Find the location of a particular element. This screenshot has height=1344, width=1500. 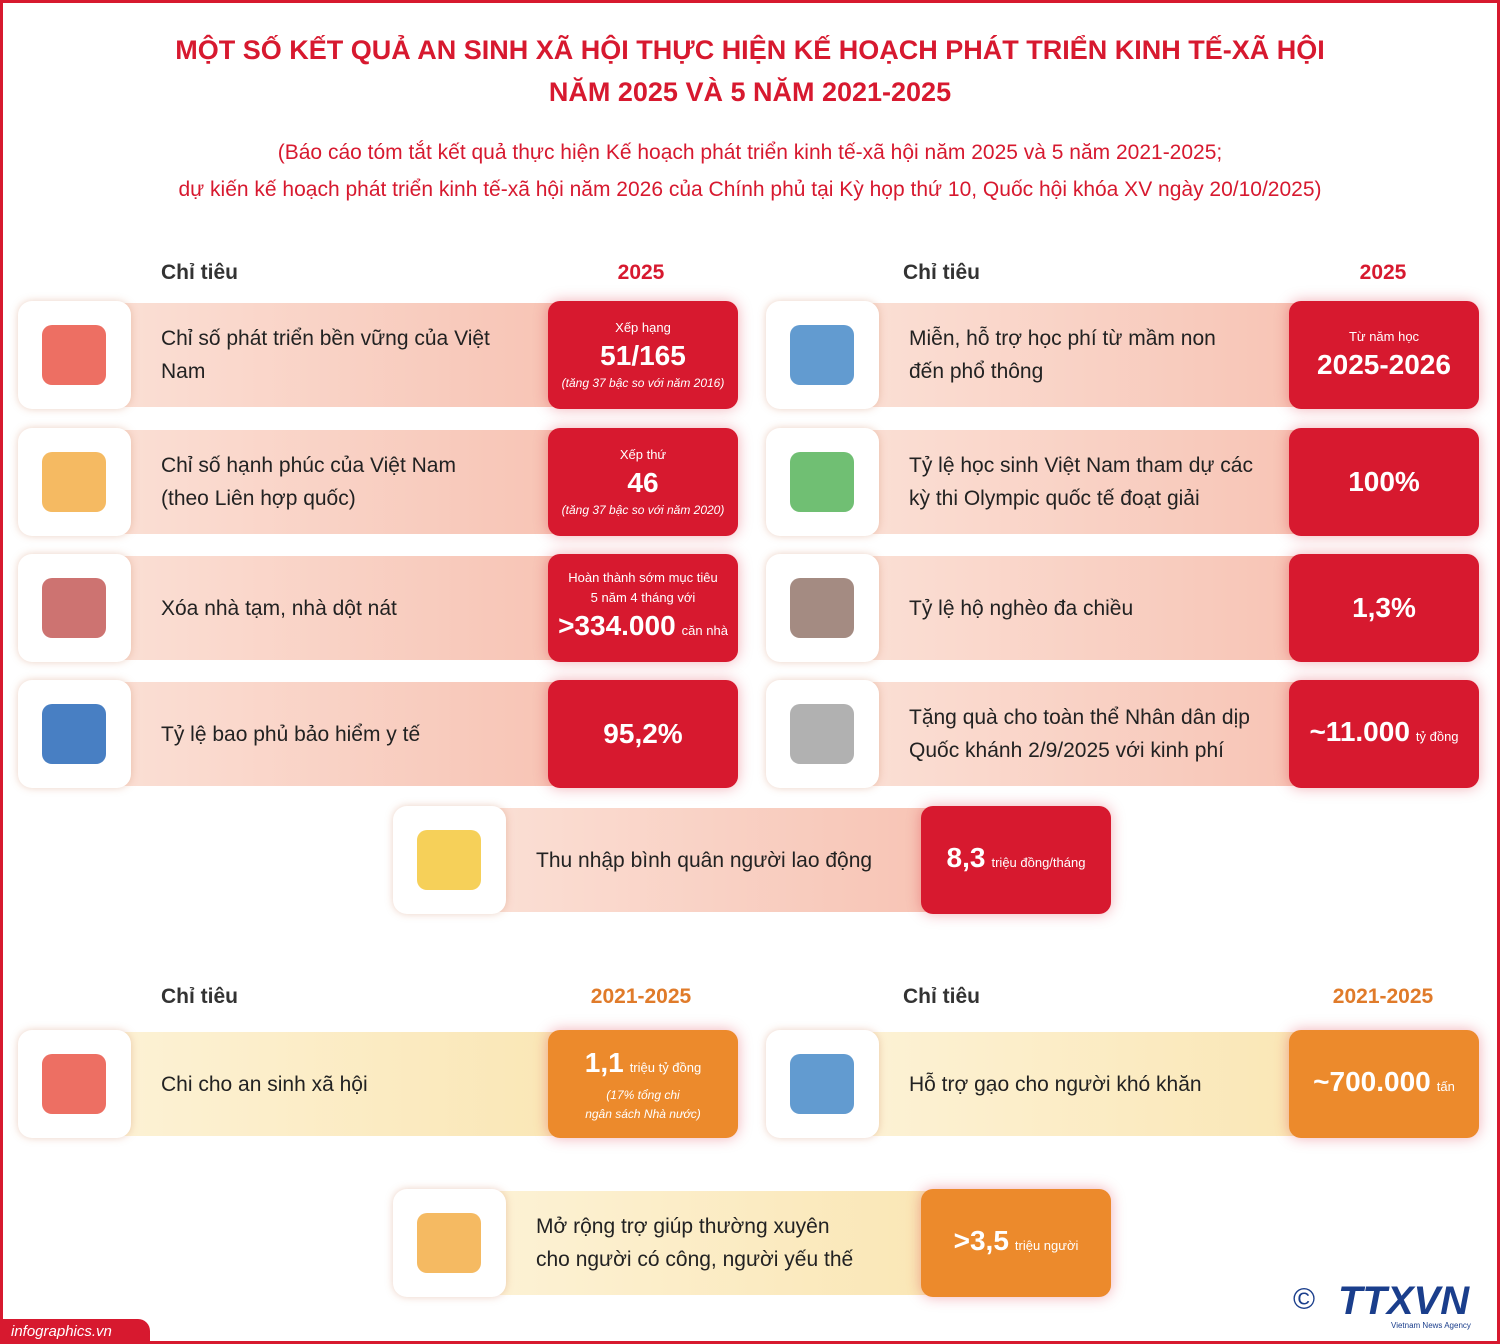

value-main: 1,1 triệu tỷ đồng is located at coordinates (643, 1065).